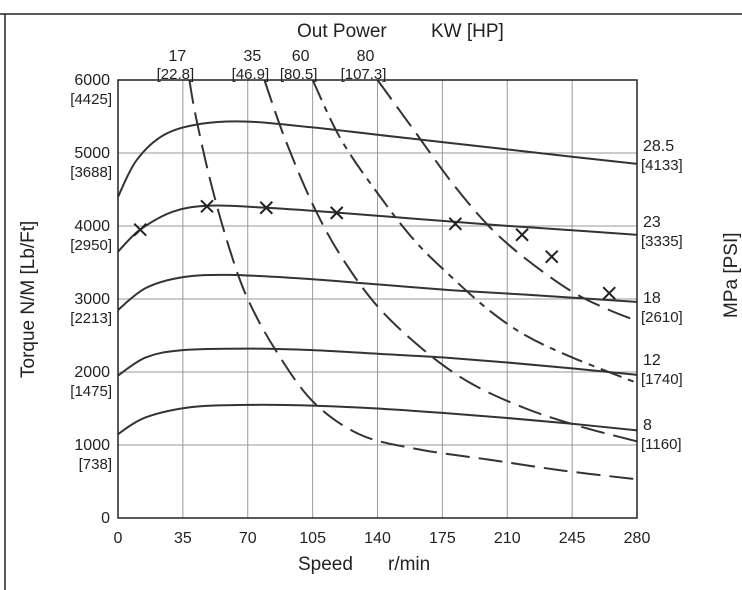 Image resolution: width=742 pixels, height=590 pixels. I want to click on y-tick-label: 5000, so click(92, 153).